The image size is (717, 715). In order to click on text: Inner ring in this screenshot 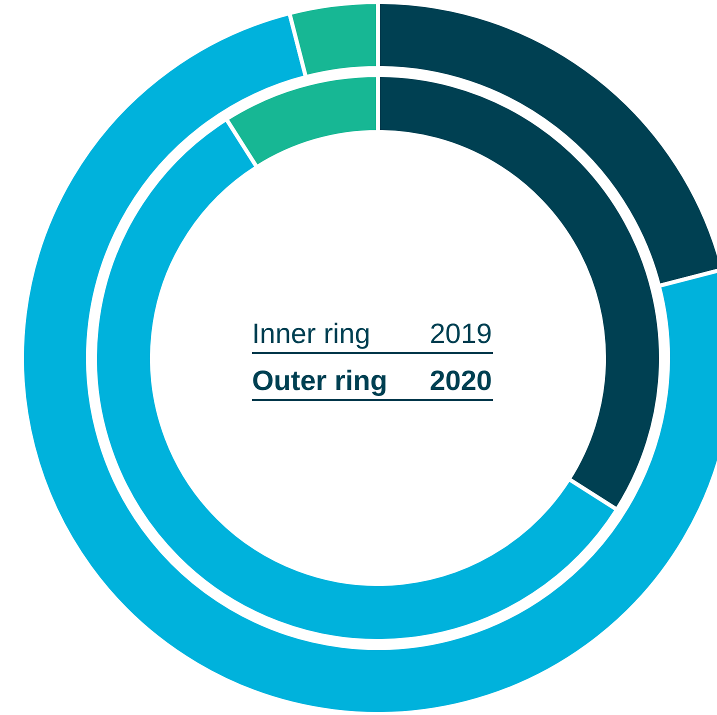, I will do `click(311, 333)`.